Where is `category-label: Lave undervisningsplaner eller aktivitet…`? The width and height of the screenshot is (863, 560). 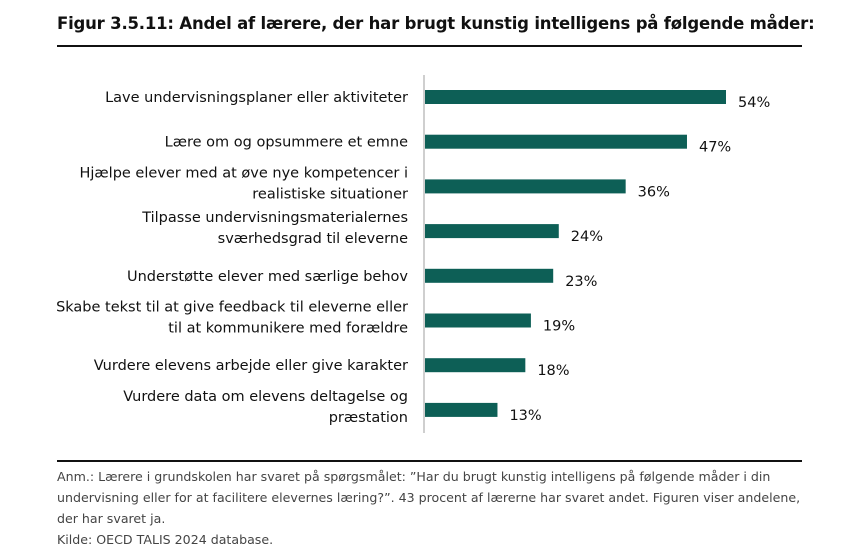
category-label: Lave undervisningsplaner eller aktivitet… is located at coordinates (256, 98).